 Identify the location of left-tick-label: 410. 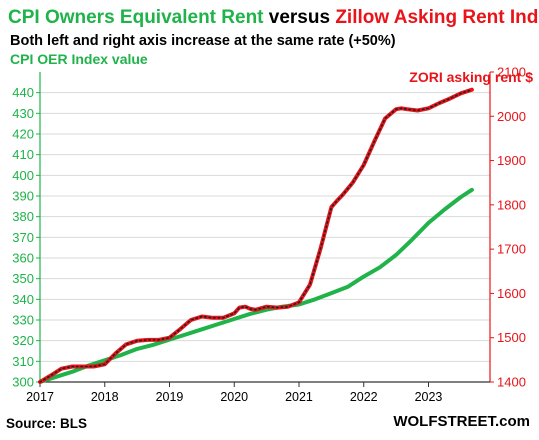
(23, 154).